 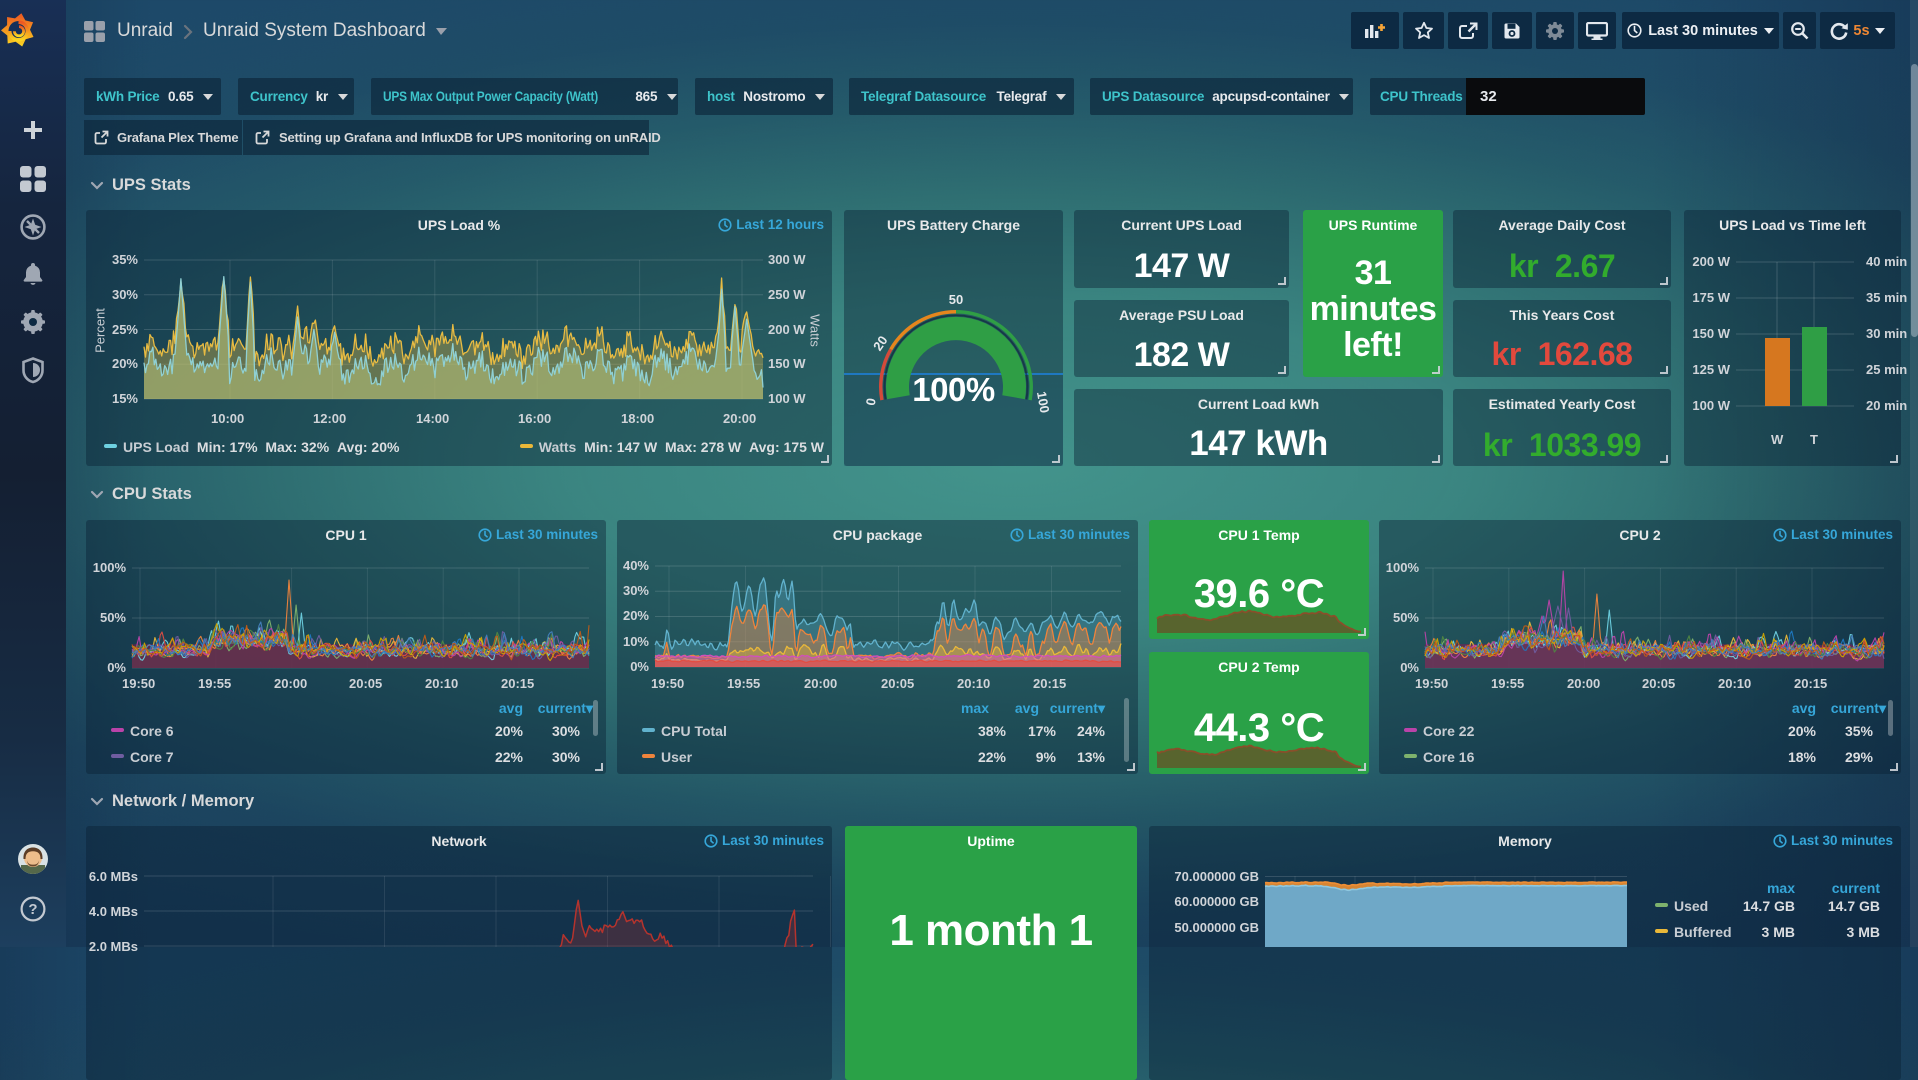 I want to click on svg-text: 100, so click(x=1043, y=402).